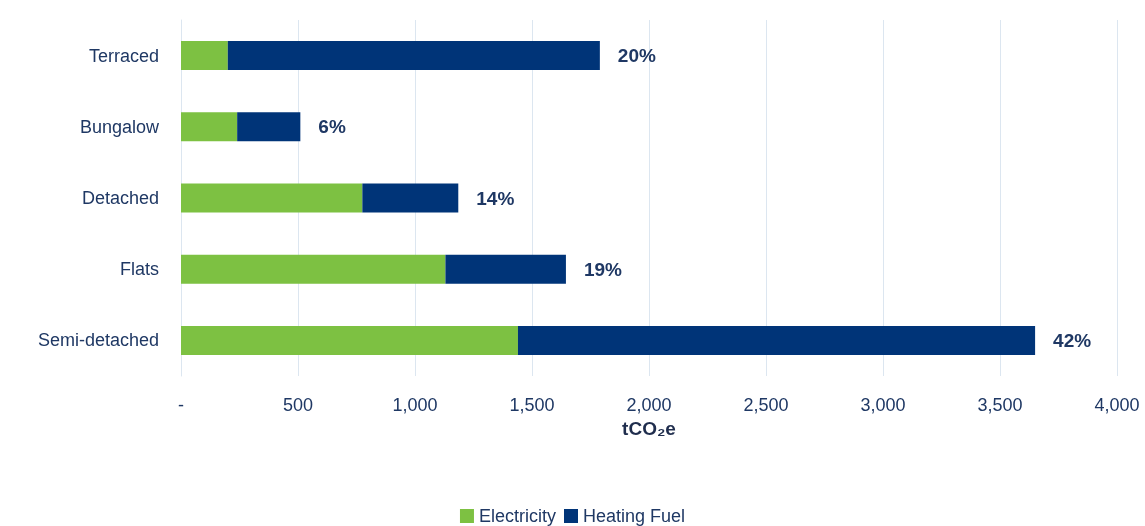 The width and height of the screenshot is (1145, 526). What do you see at coordinates (532, 405) in the screenshot?
I see `x-tick-label: 1,500` at bounding box center [532, 405].